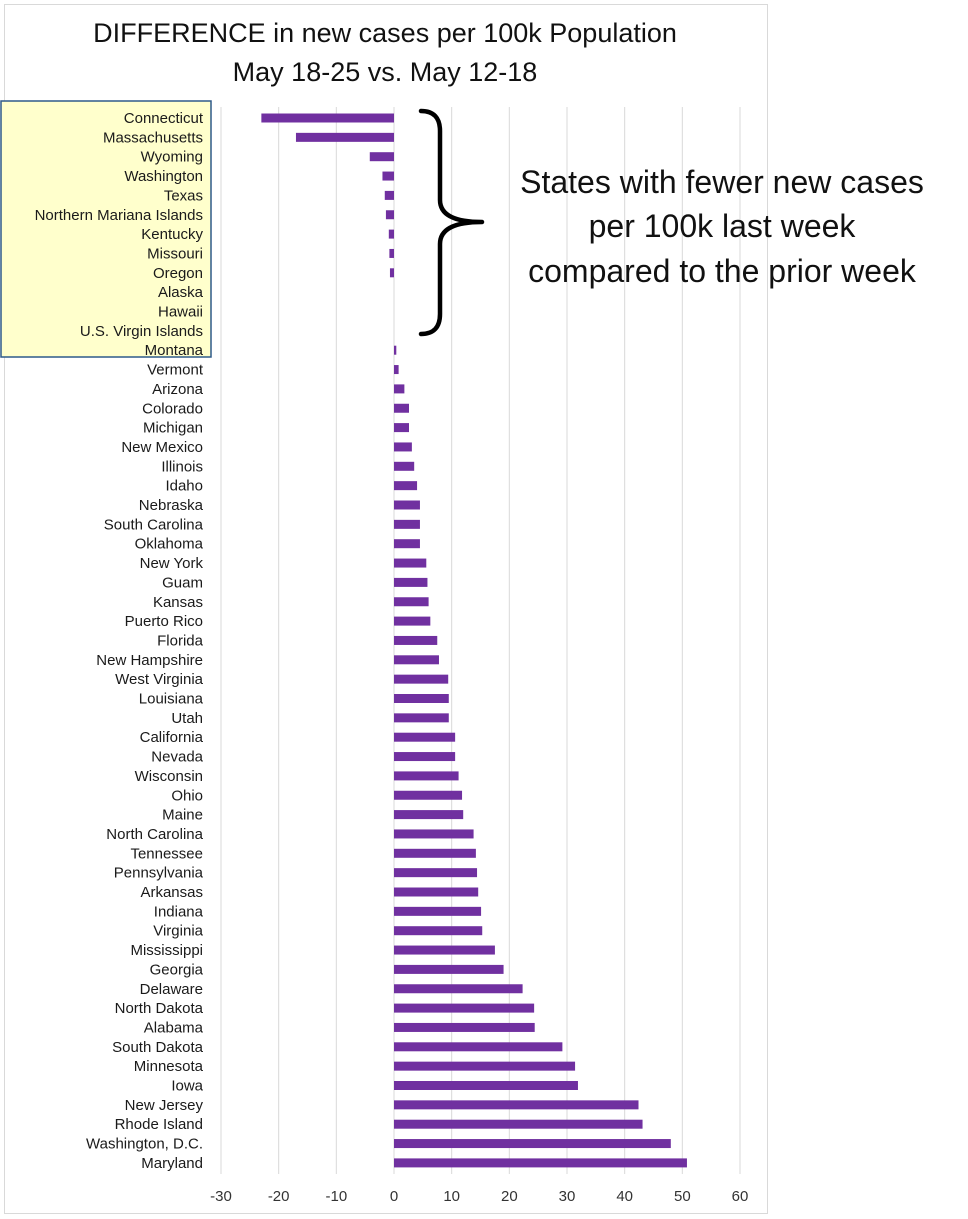  What do you see at coordinates (172, 563) in the screenshot?
I see `category-label: New York` at bounding box center [172, 563].